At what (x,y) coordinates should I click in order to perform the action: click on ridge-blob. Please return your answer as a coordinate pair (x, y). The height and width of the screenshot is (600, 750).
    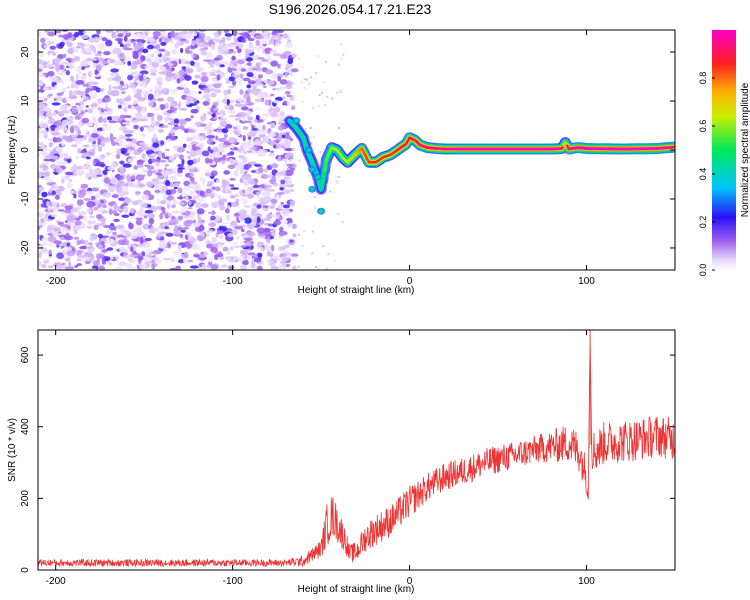
    Looking at the image, I should click on (296, 120).